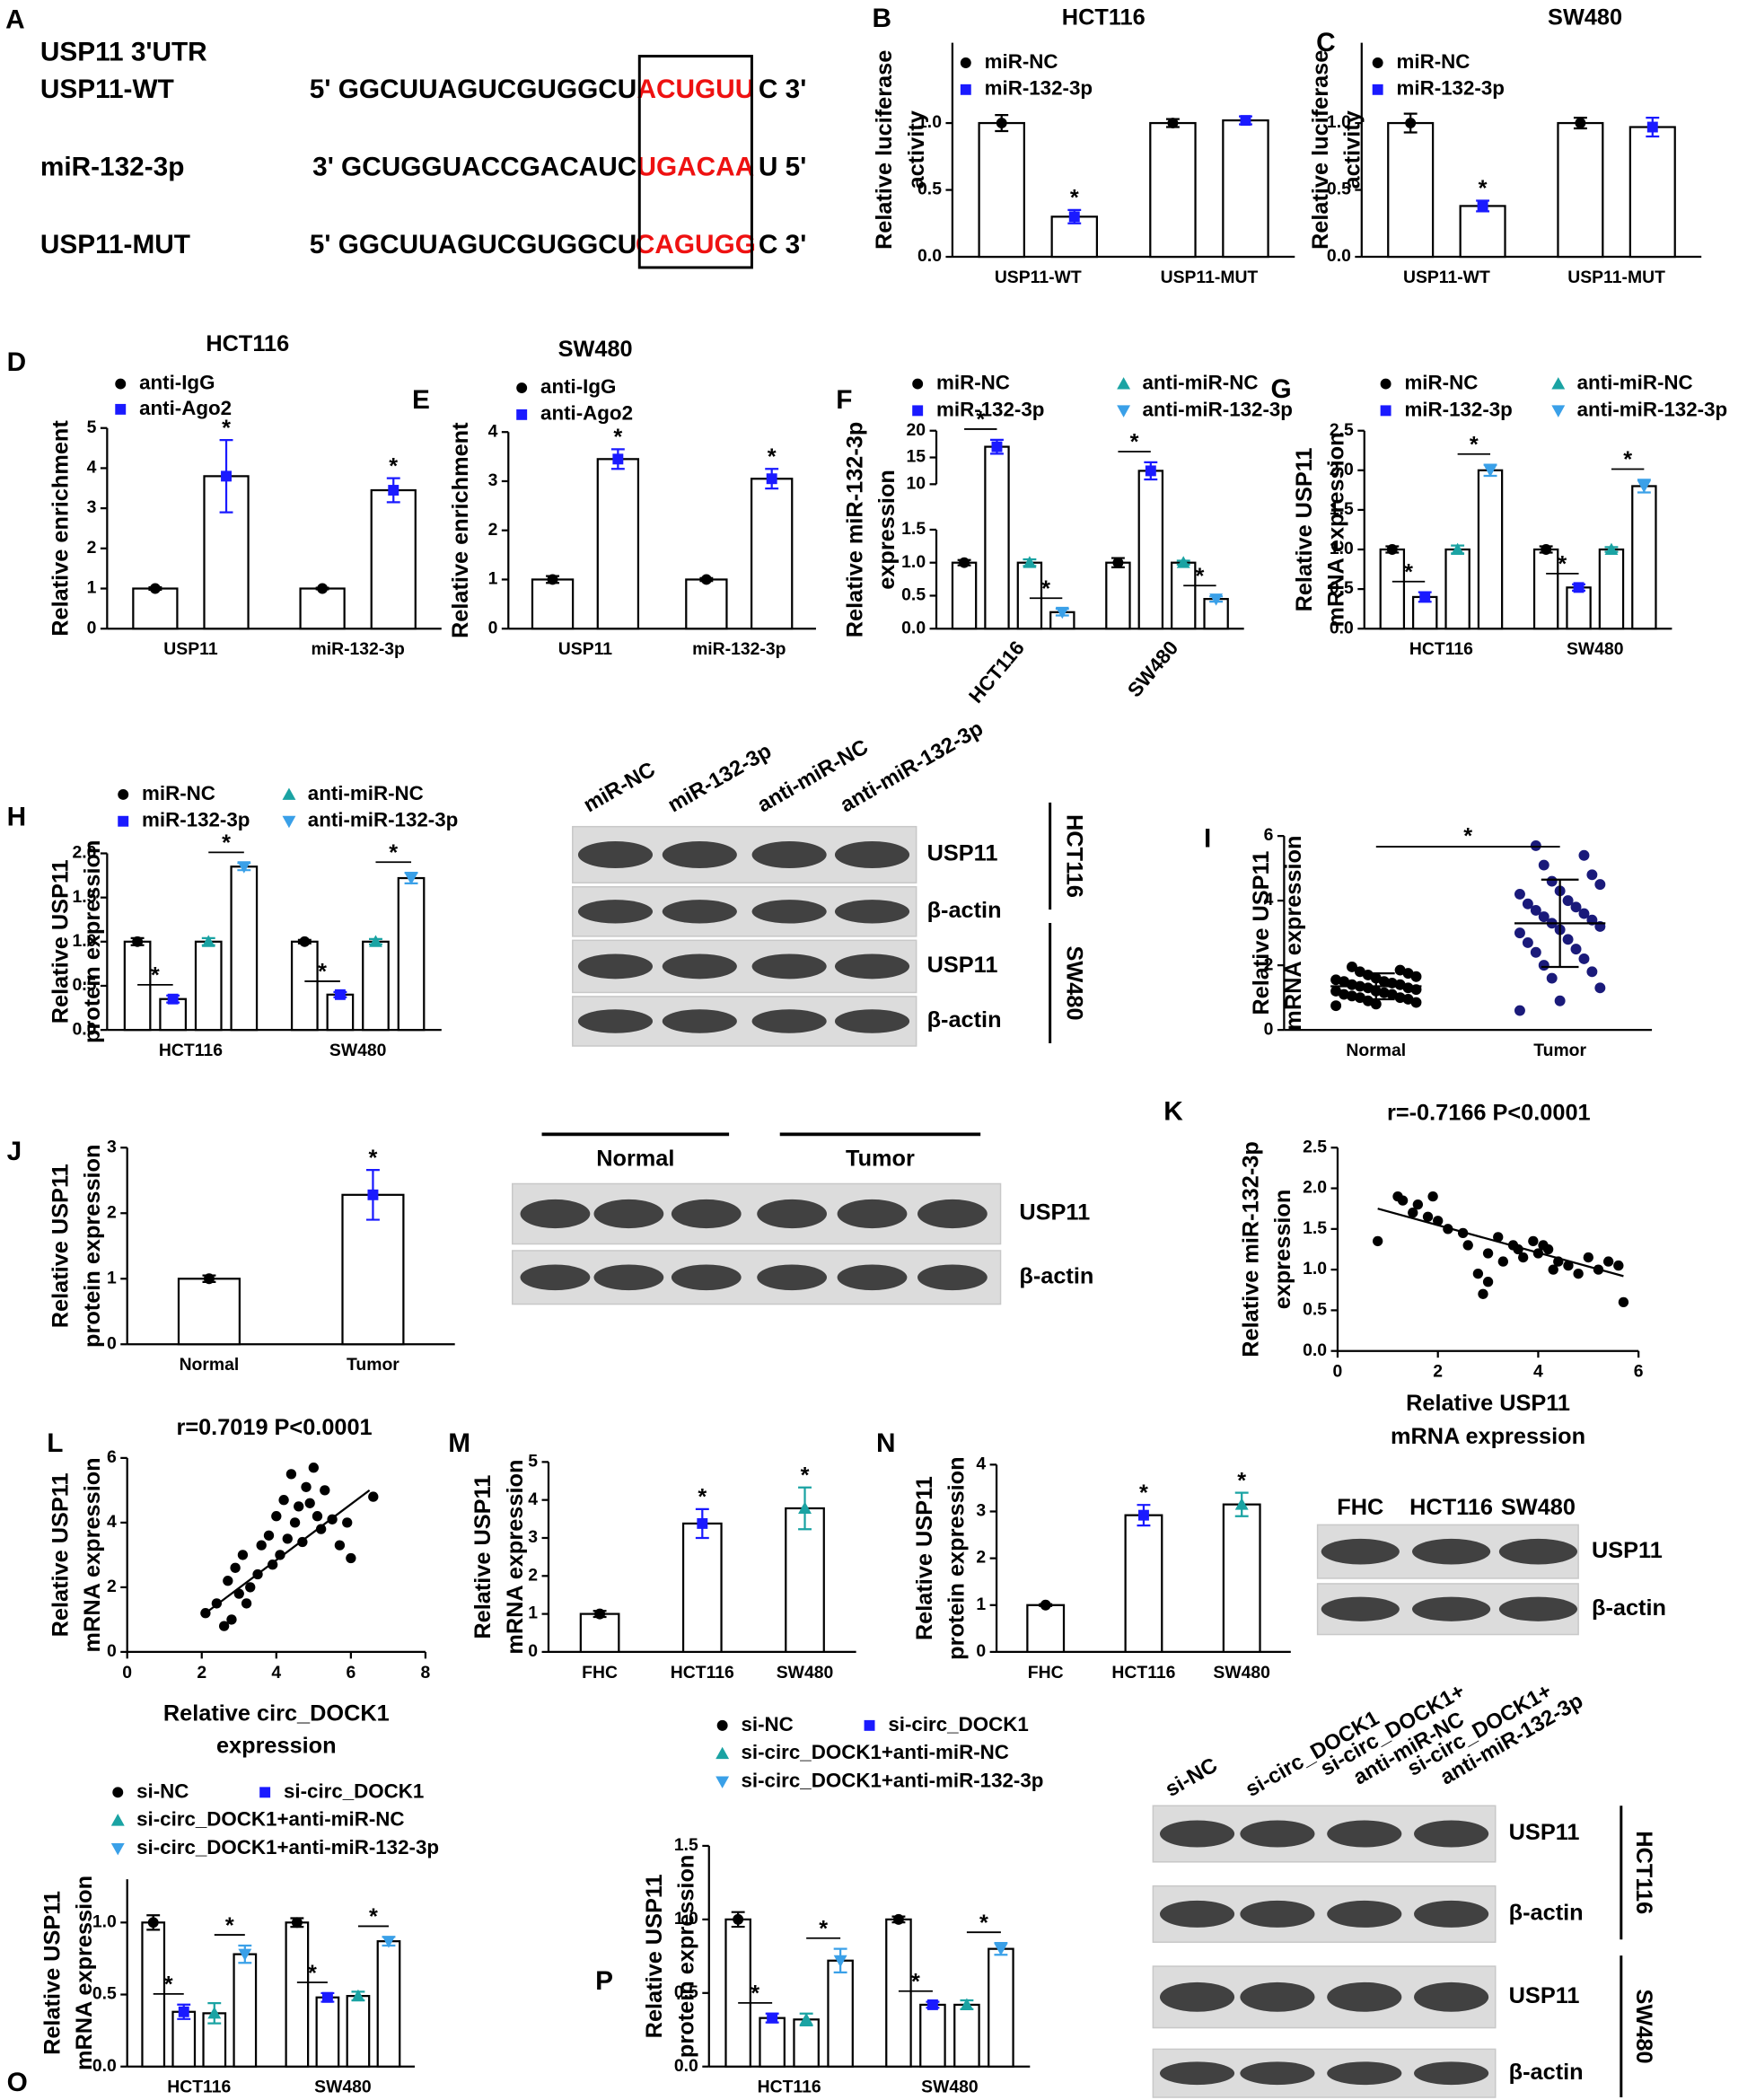 Image resolution: width=1747 pixels, height=2100 pixels. Describe the element at coordinates (61, 528) in the screenshot. I see `y-axis-label: Relative enrichment` at that location.